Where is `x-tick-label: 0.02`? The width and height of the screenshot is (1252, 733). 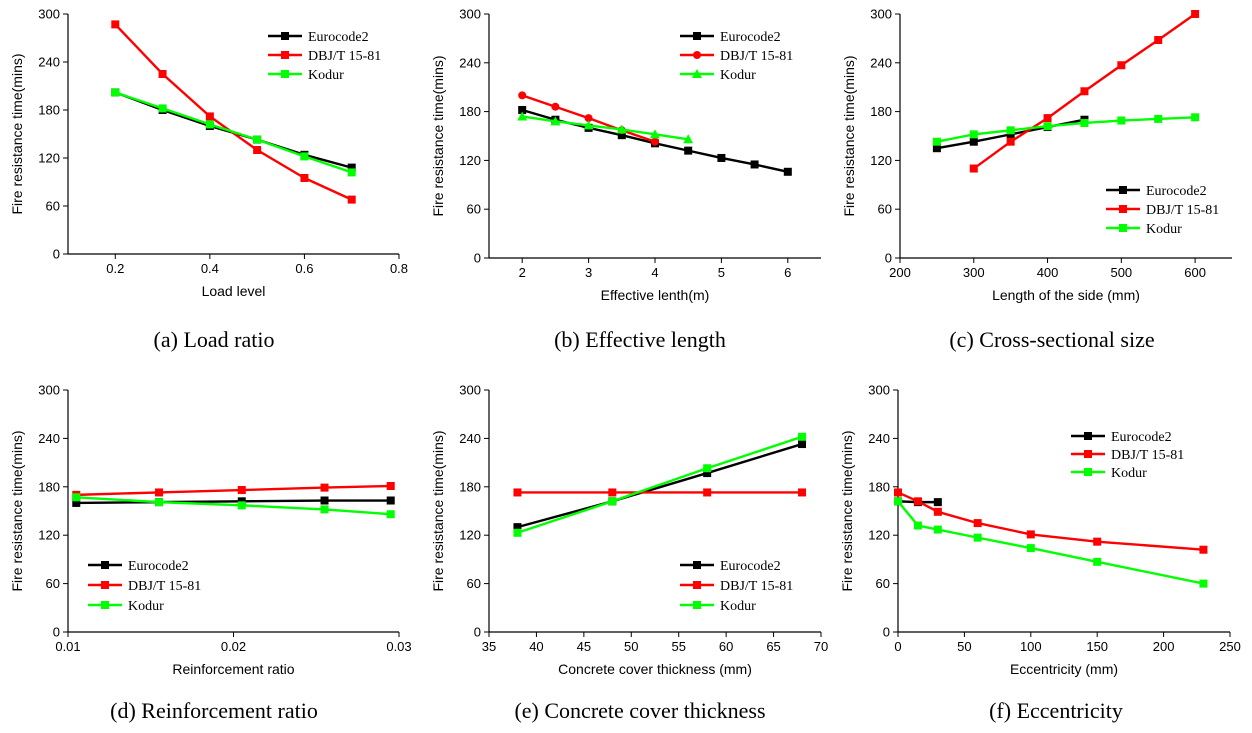
x-tick-label: 0.02 is located at coordinates (233, 646).